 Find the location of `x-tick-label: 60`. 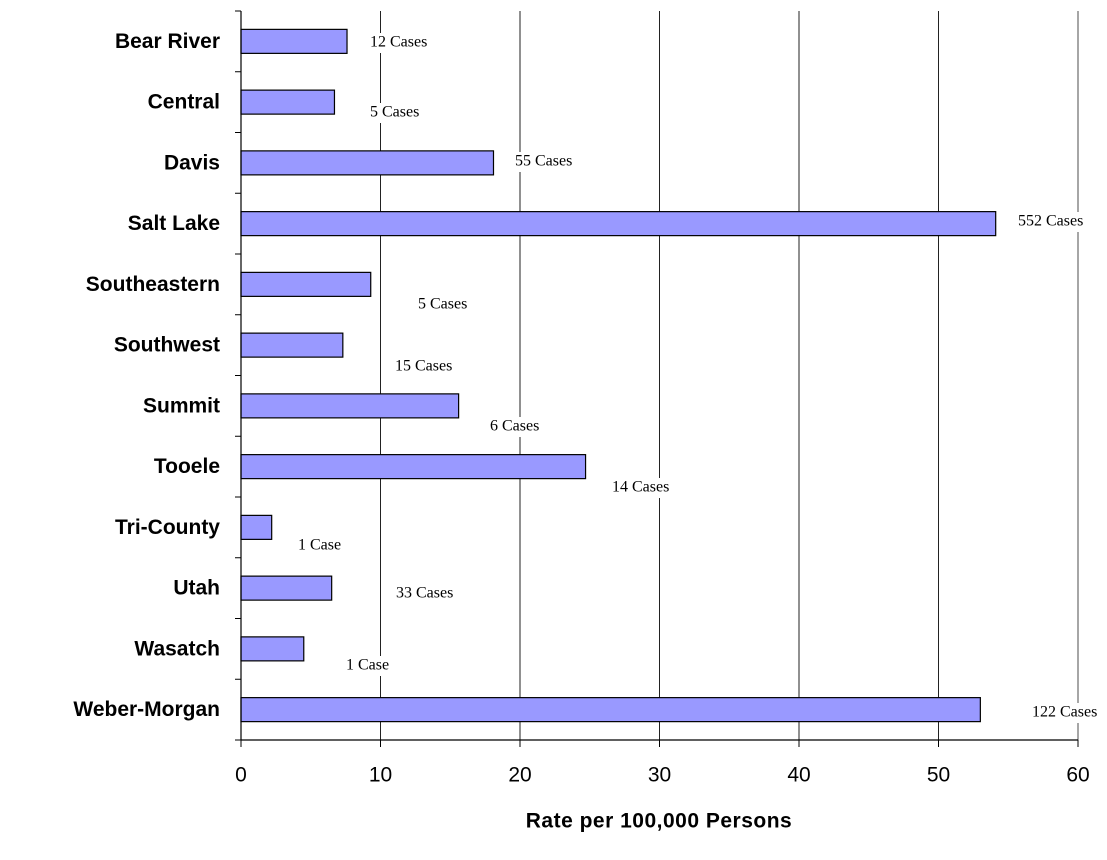

x-tick-label: 60 is located at coordinates (1077, 775).